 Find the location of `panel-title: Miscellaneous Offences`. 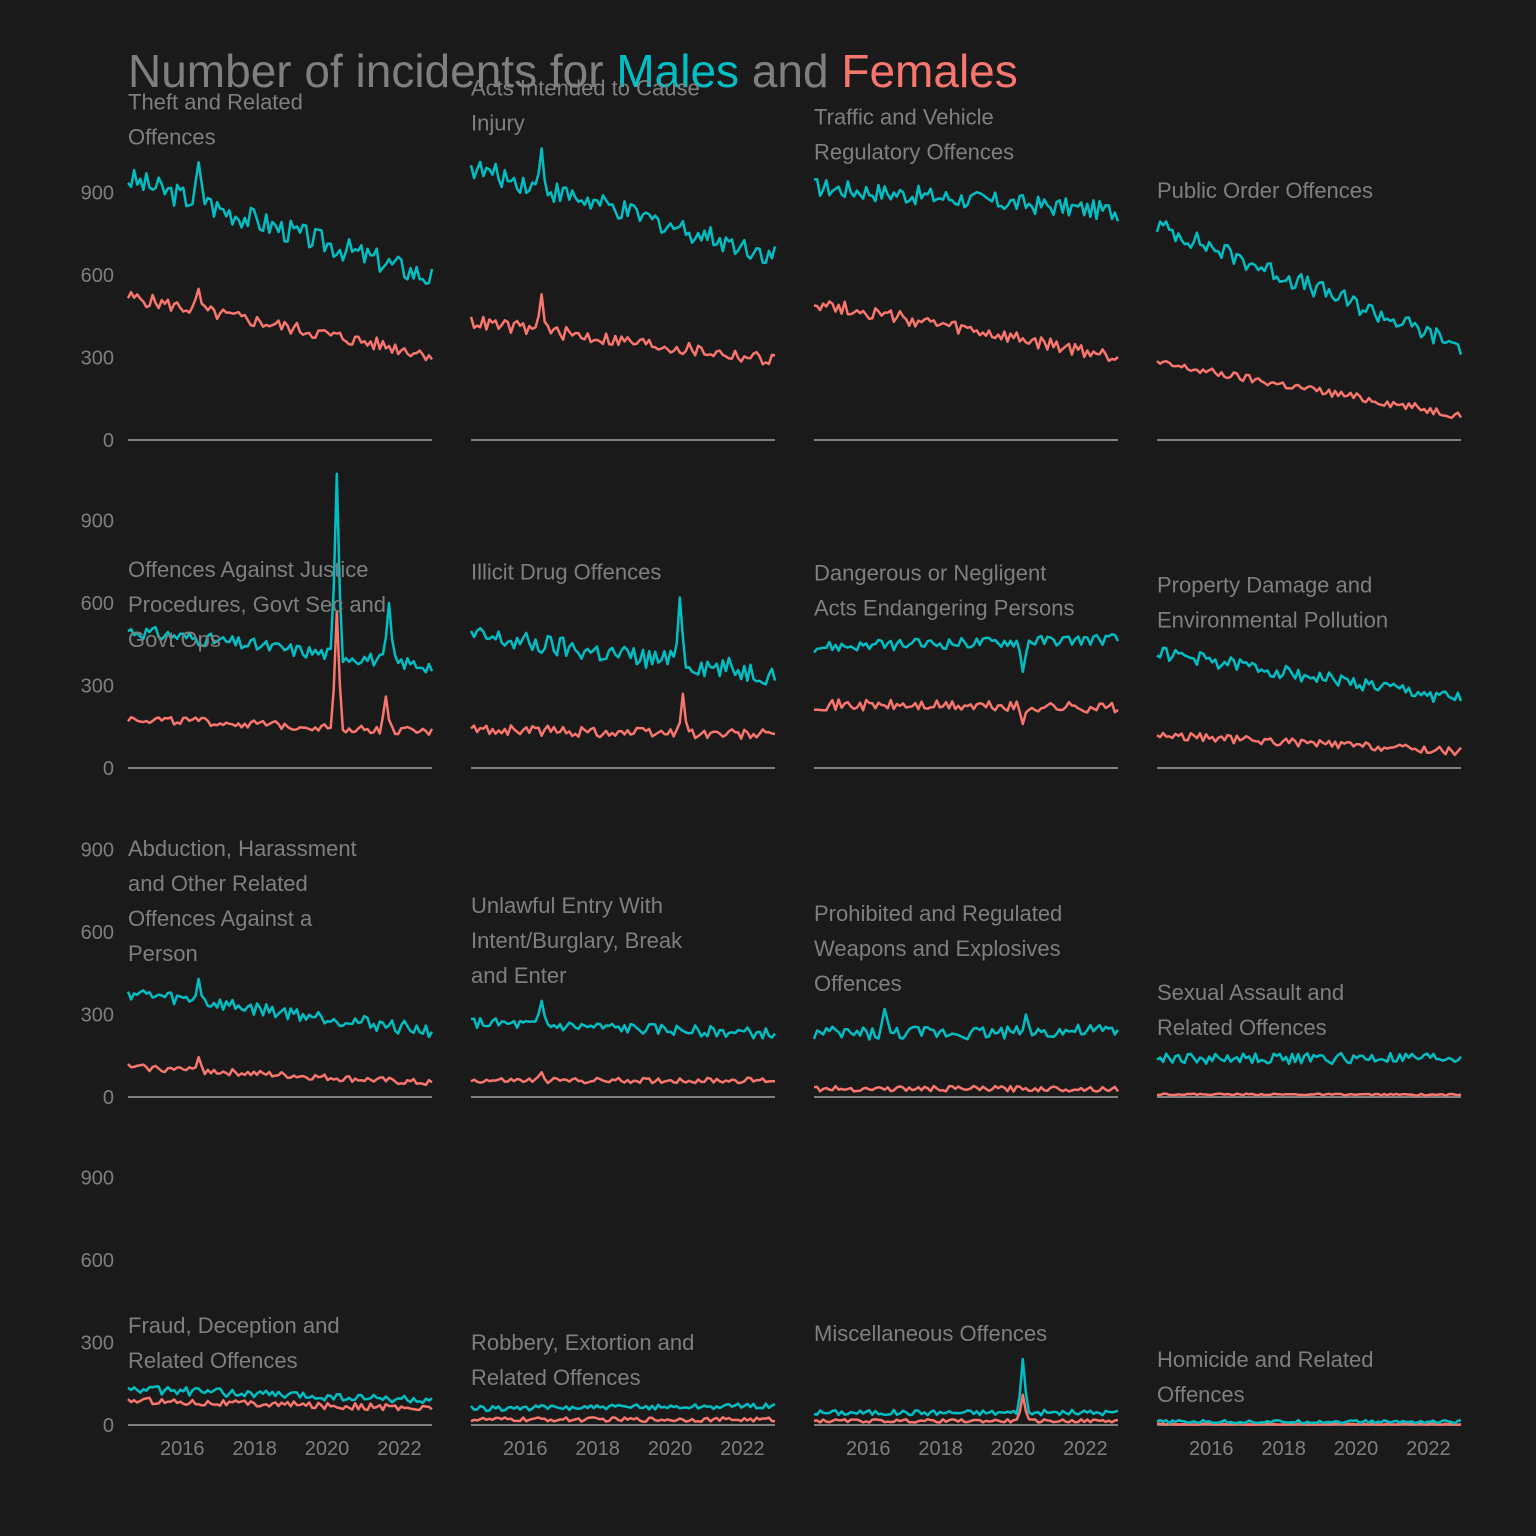

panel-title: Miscellaneous Offences is located at coordinates (930, 1333).